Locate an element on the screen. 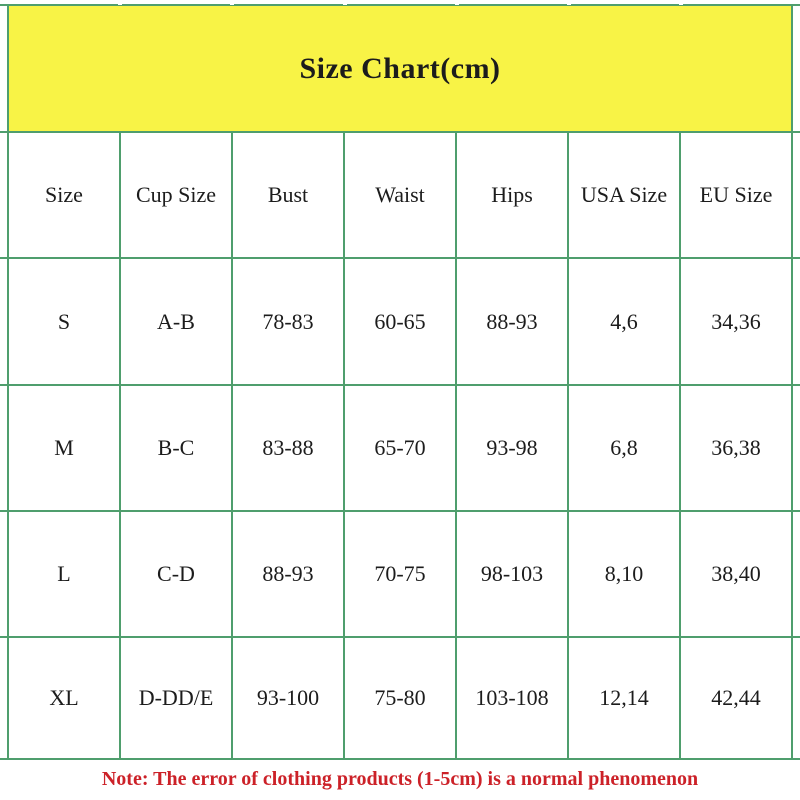 The width and height of the screenshot is (800, 800). table-cell: 36,38 is located at coordinates (736, 448).